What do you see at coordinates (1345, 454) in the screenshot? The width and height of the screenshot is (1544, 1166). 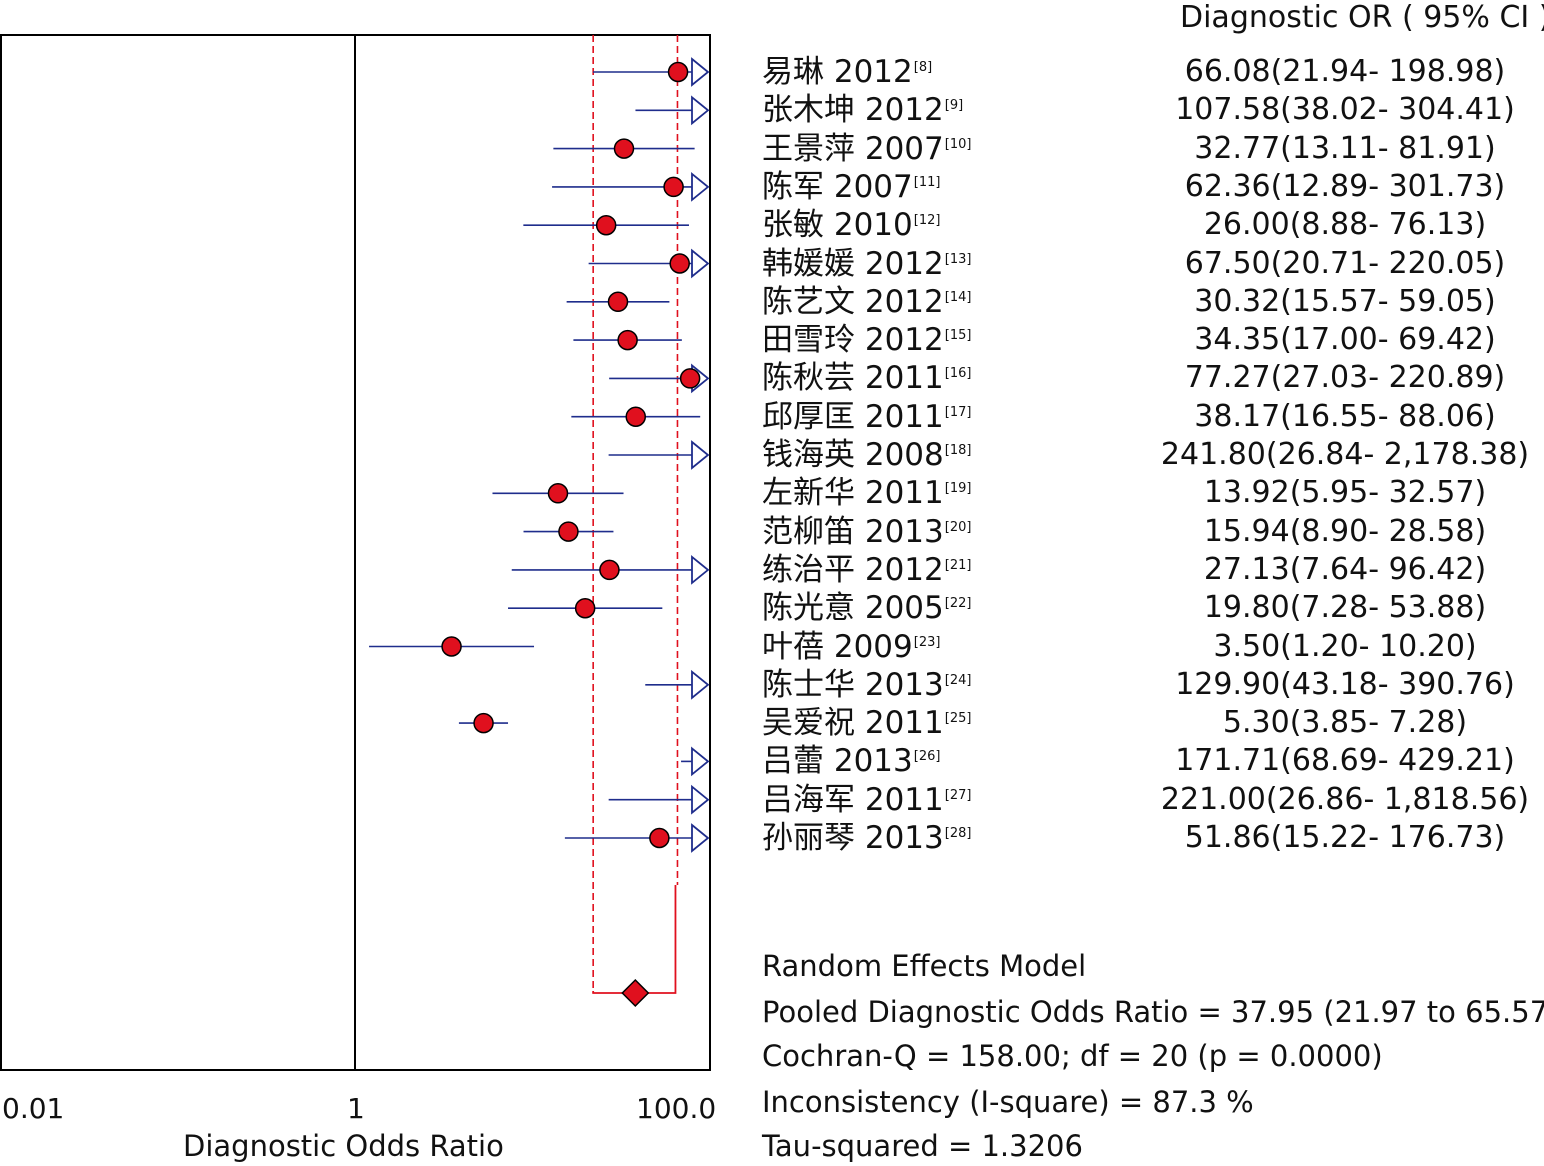 I see `study-estimate: 241.80(26.84- 2,178.38)` at bounding box center [1345, 454].